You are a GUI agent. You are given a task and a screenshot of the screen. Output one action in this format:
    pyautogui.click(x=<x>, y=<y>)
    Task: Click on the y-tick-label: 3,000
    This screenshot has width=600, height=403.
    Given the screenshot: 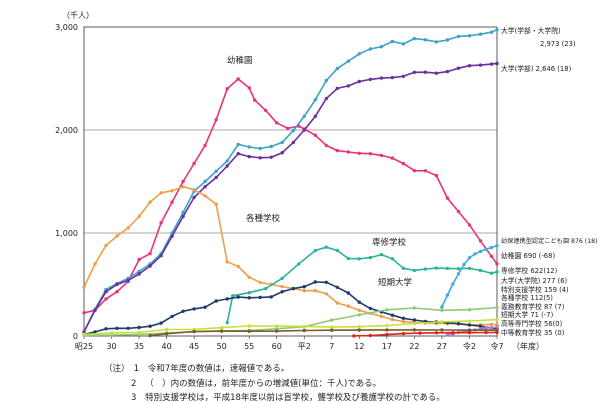 What is the action you would take?
    pyautogui.click(x=66, y=27)
    